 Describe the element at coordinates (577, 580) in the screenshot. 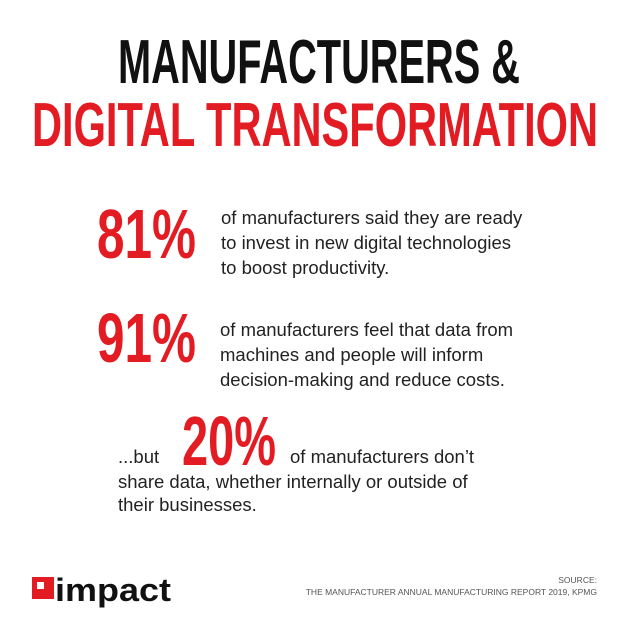

I see `source-label: SOURCE:` at that location.